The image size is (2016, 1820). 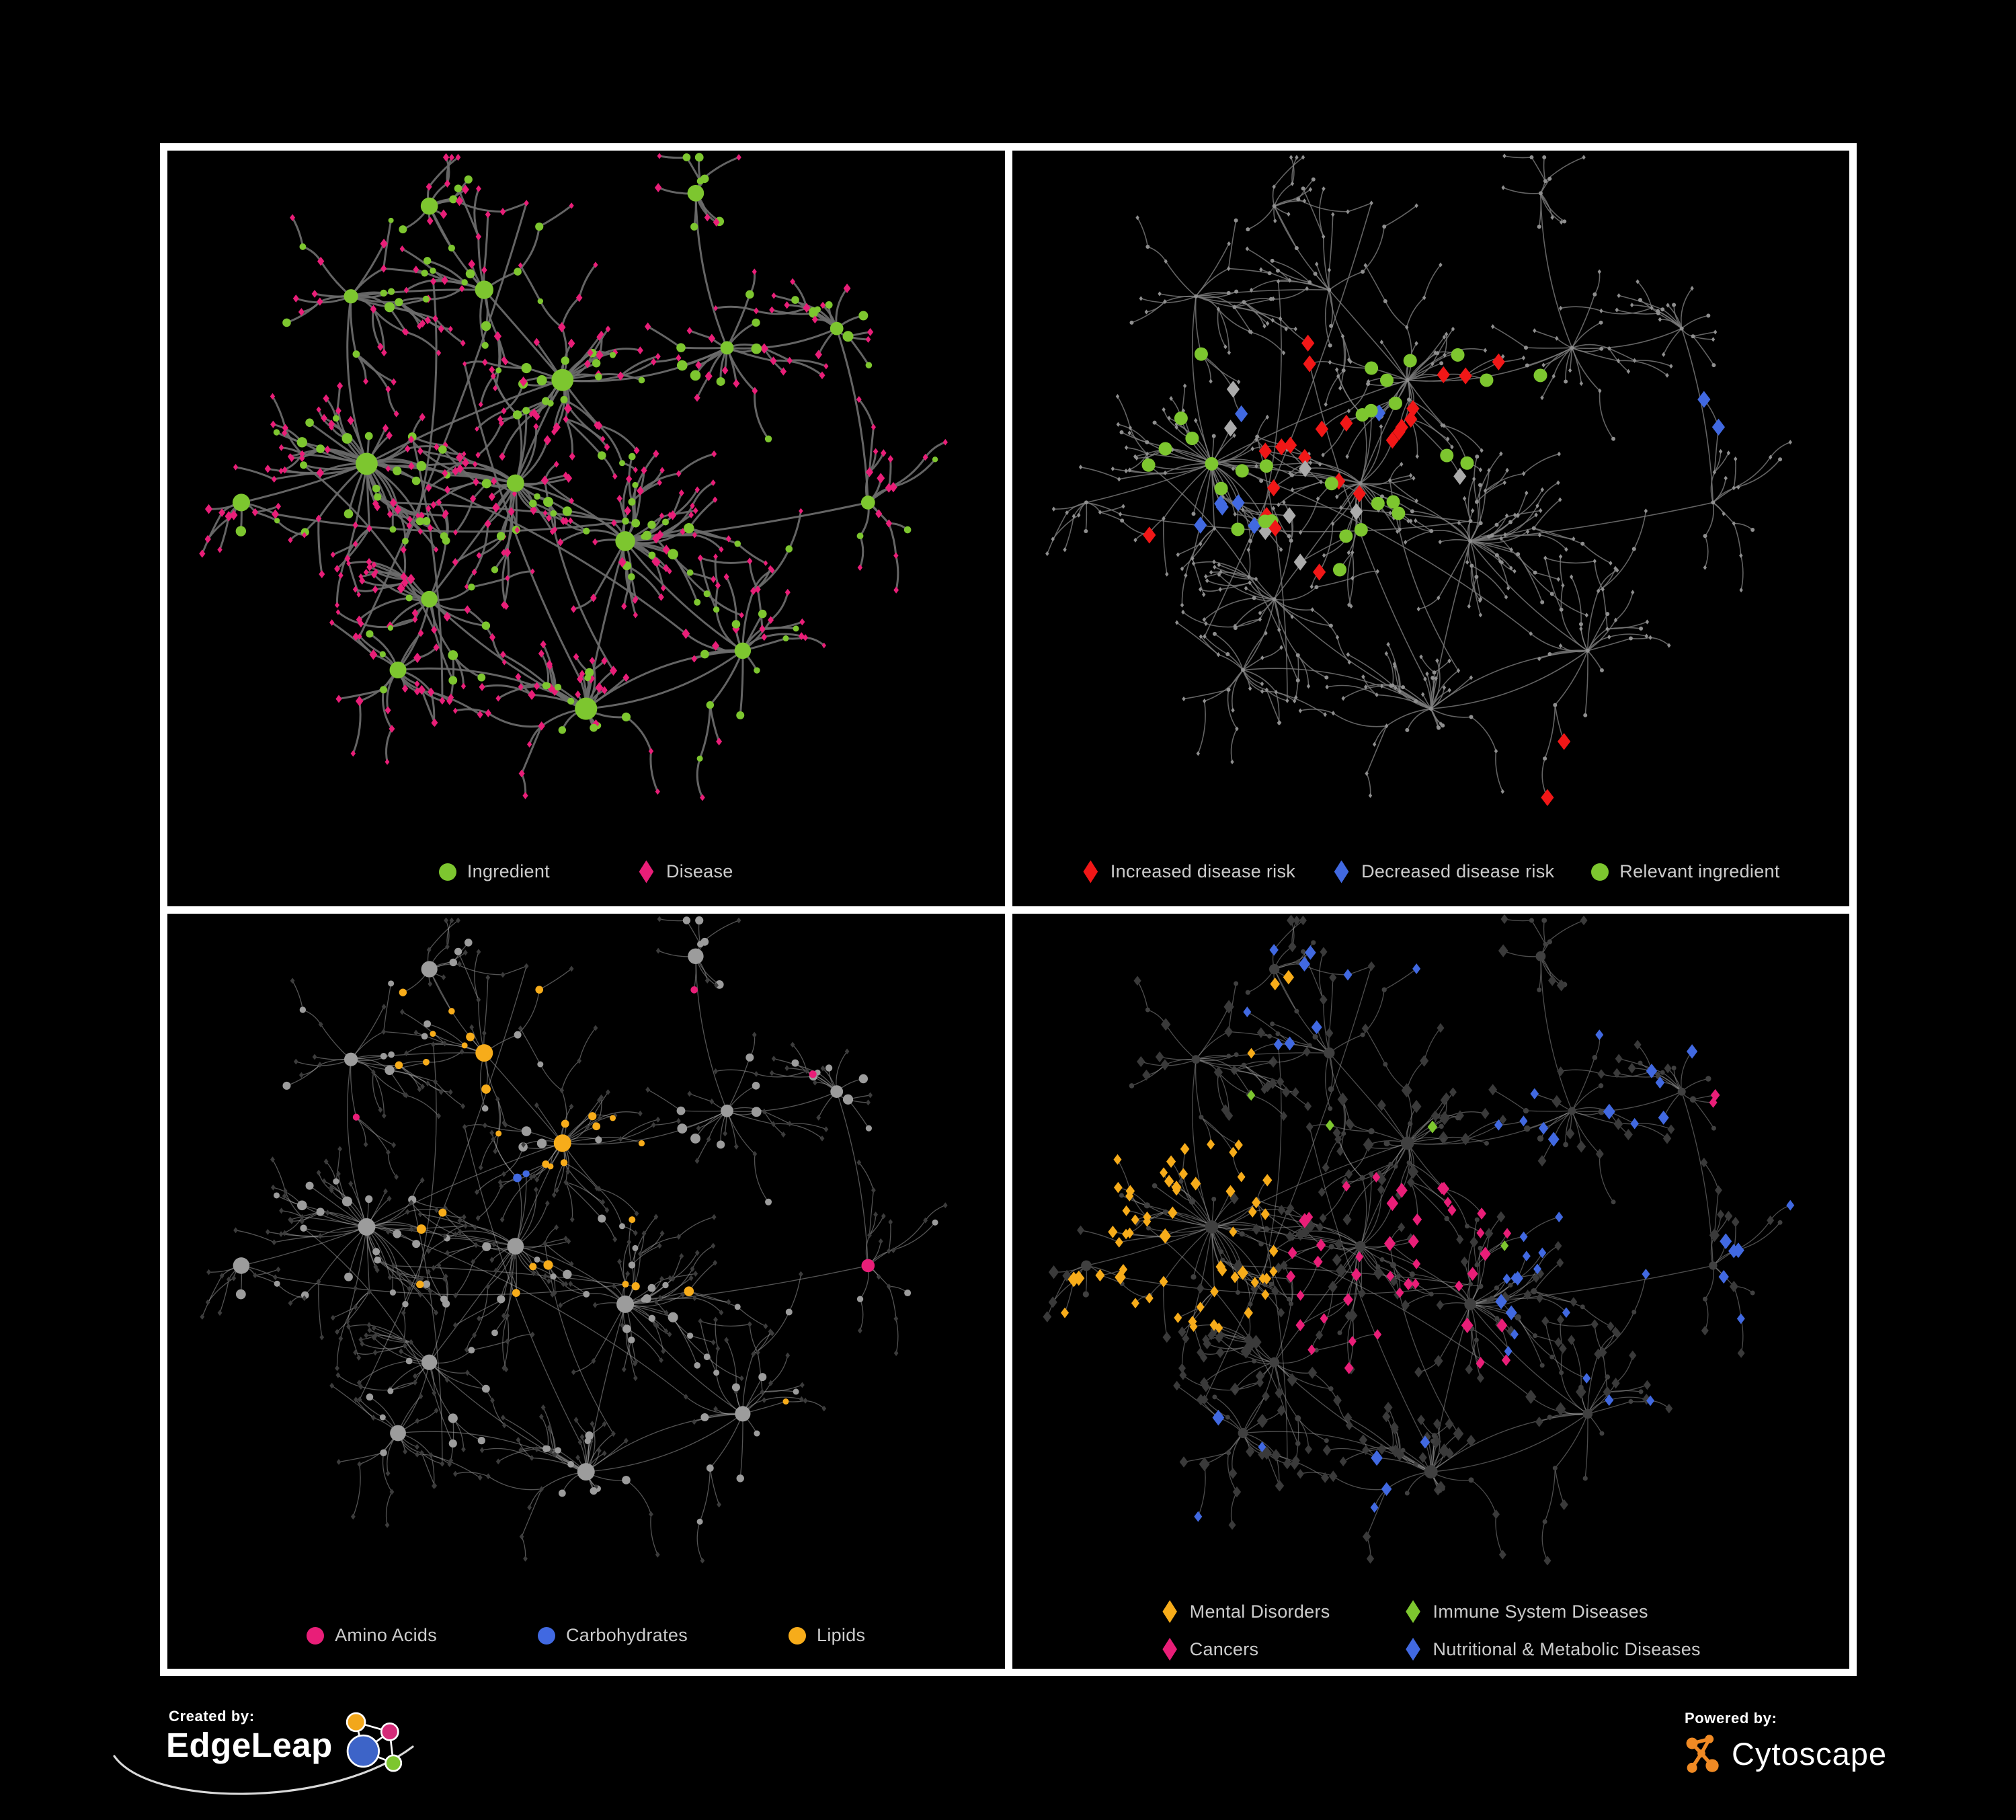 What do you see at coordinates (316, 1635) in the screenshot?
I see `amino-acids-legend-icon` at bounding box center [316, 1635].